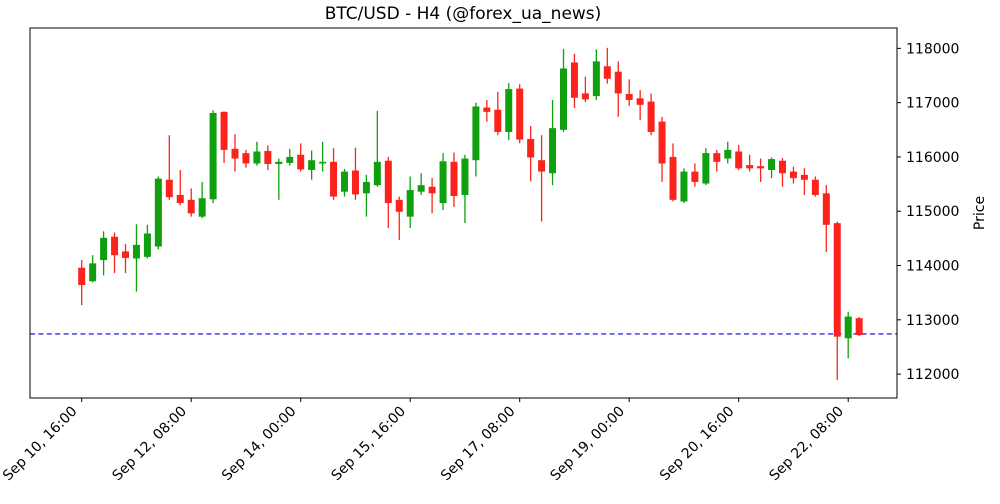 The height and width of the screenshot is (504, 1000). I want to click on y-tick-label: 115000, so click(932, 212).